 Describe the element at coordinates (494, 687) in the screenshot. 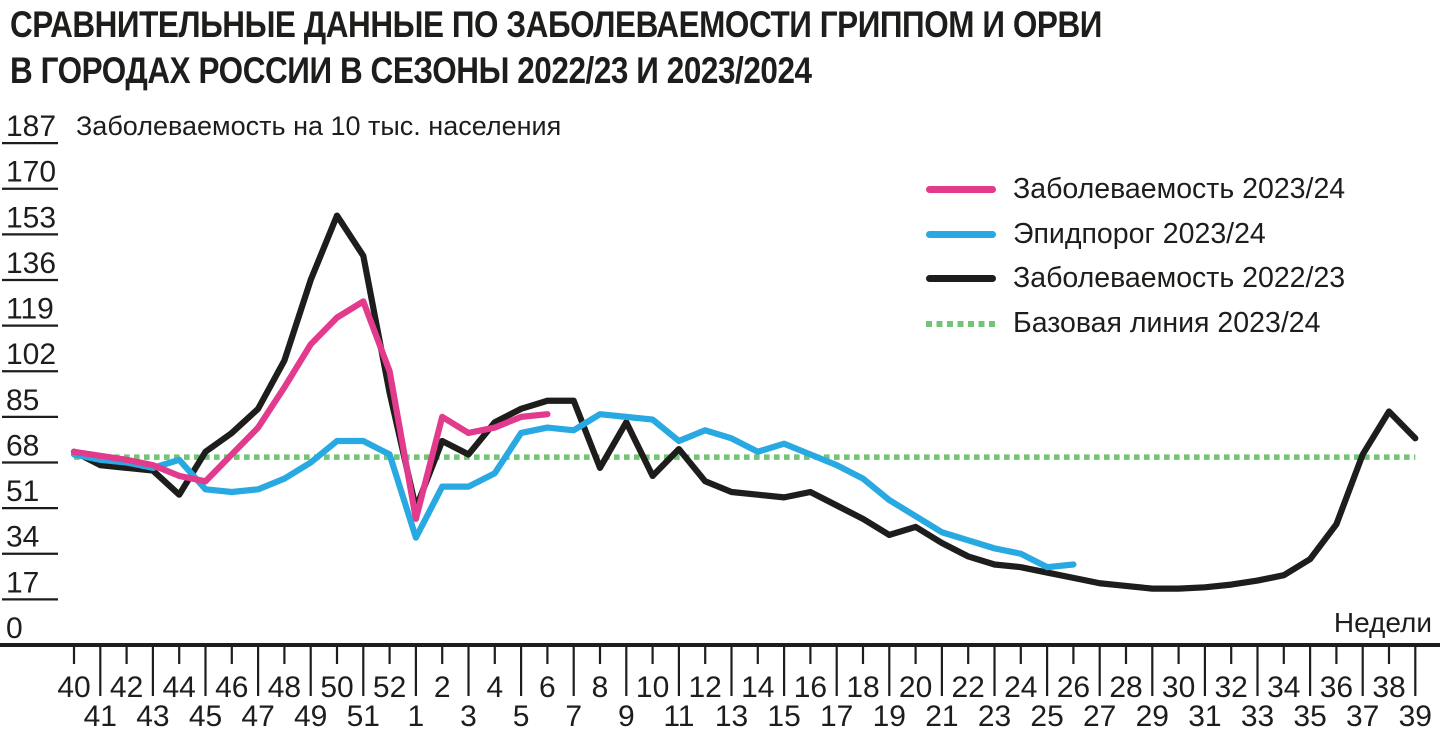

I see `x-tick-label: 4` at that location.